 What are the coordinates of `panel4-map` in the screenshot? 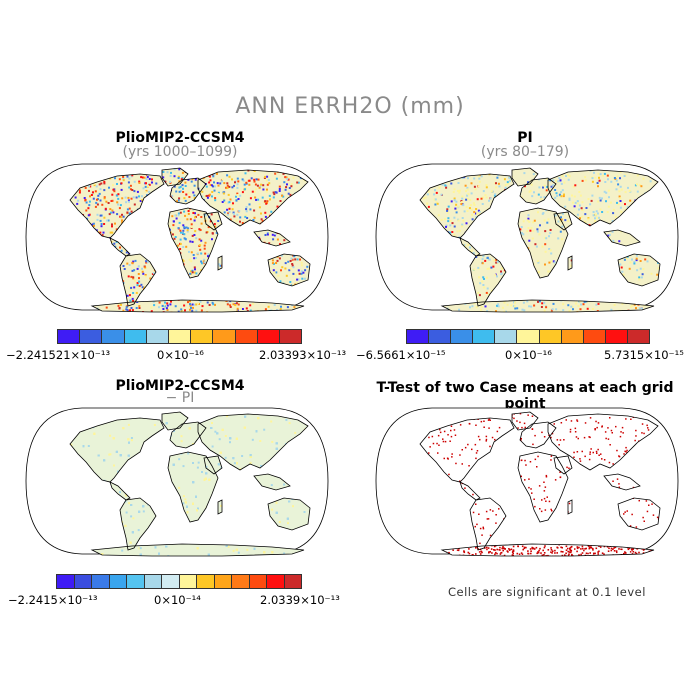 It's located at (527, 482).